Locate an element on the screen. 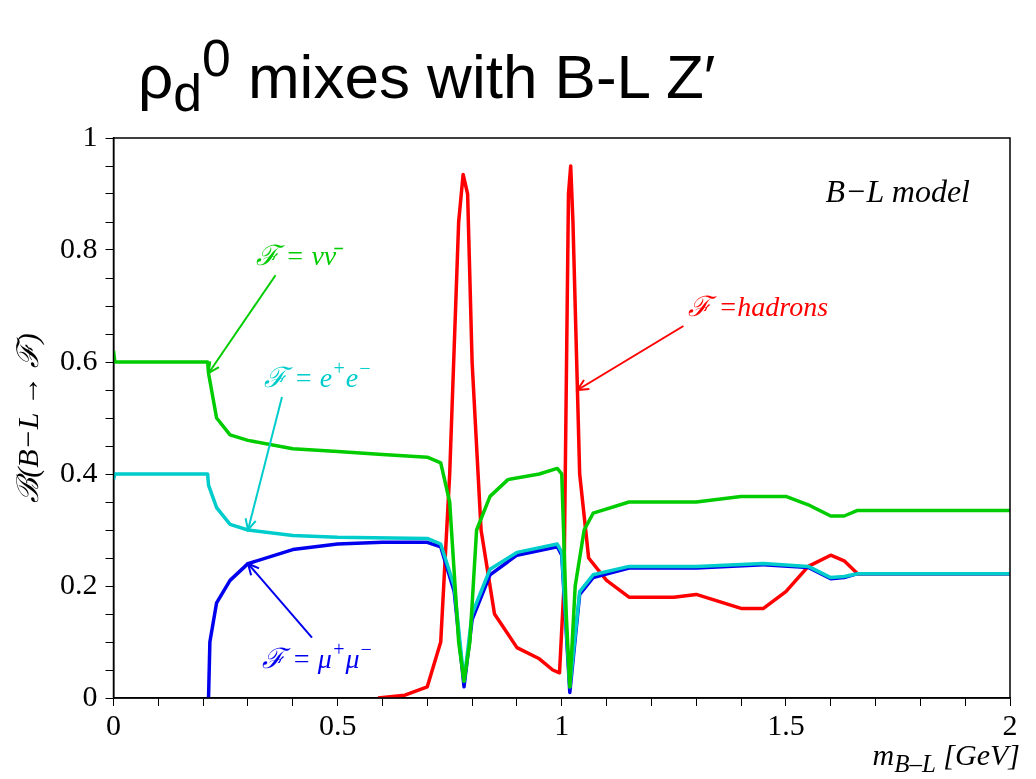 The width and height of the screenshot is (1036, 779). annotation: ℱ = e+e− is located at coordinates (317, 375).